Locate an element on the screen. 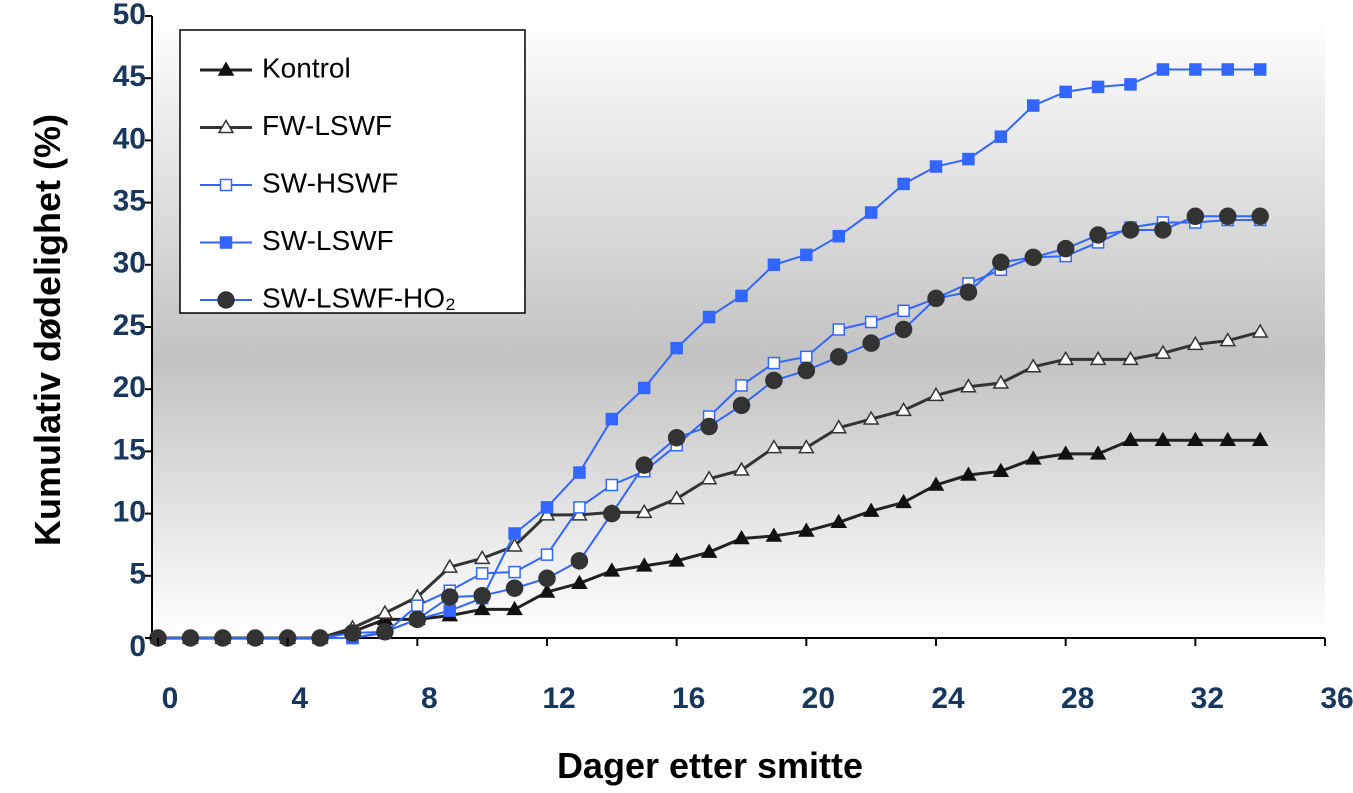 The height and width of the screenshot is (793, 1353). x-axis-title: Dager etter smitte is located at coordinates (710, 765).